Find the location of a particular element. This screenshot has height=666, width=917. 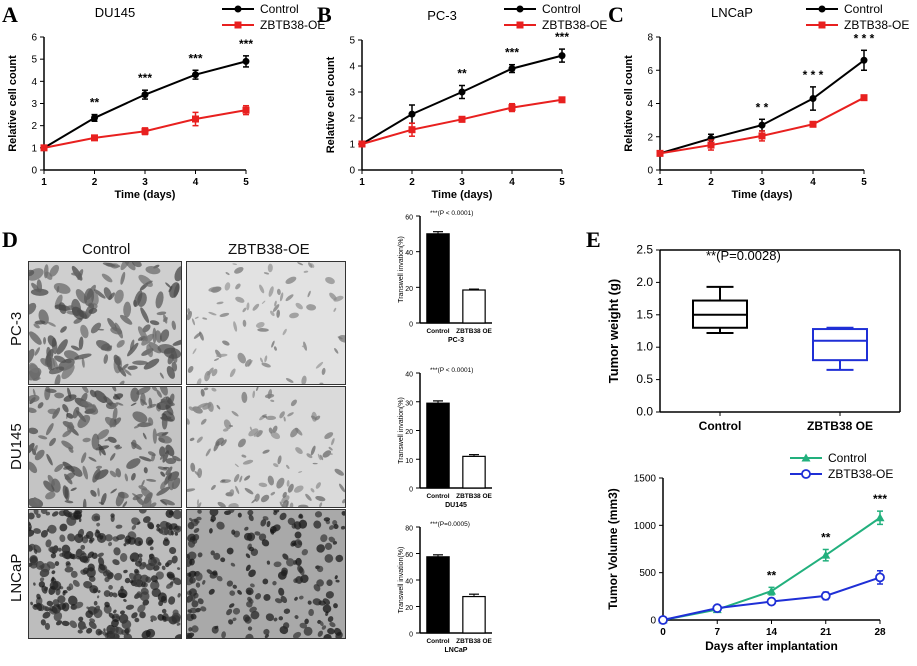

row-header-pc3: PC-3 is located at coordinates (16, 328).